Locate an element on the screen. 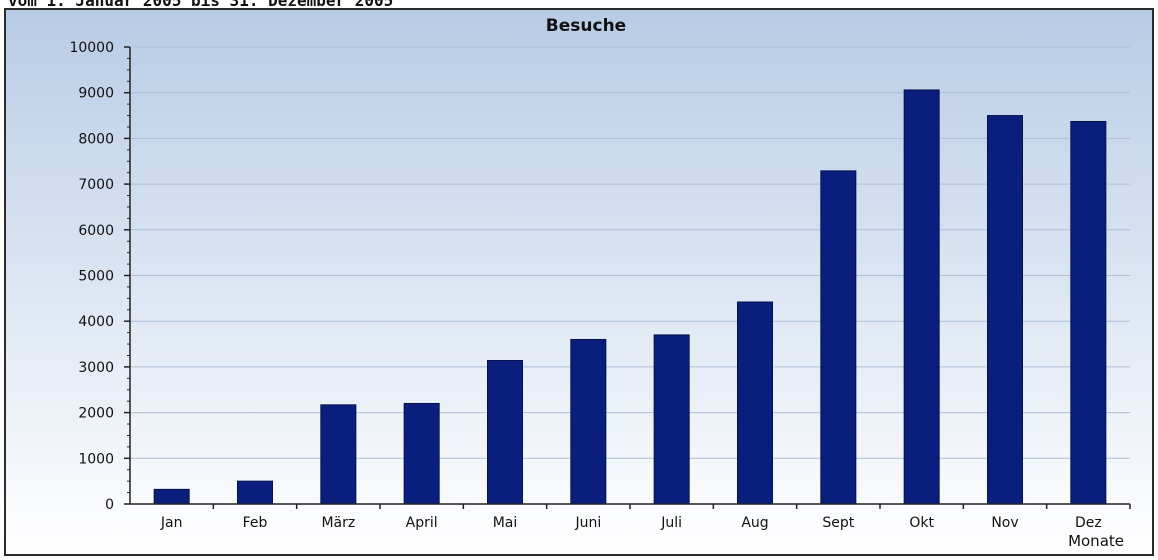 The width and height of the screenshot is (1158, 560). x-tick-label-sept: Sept is located at coordinates (838, 523).